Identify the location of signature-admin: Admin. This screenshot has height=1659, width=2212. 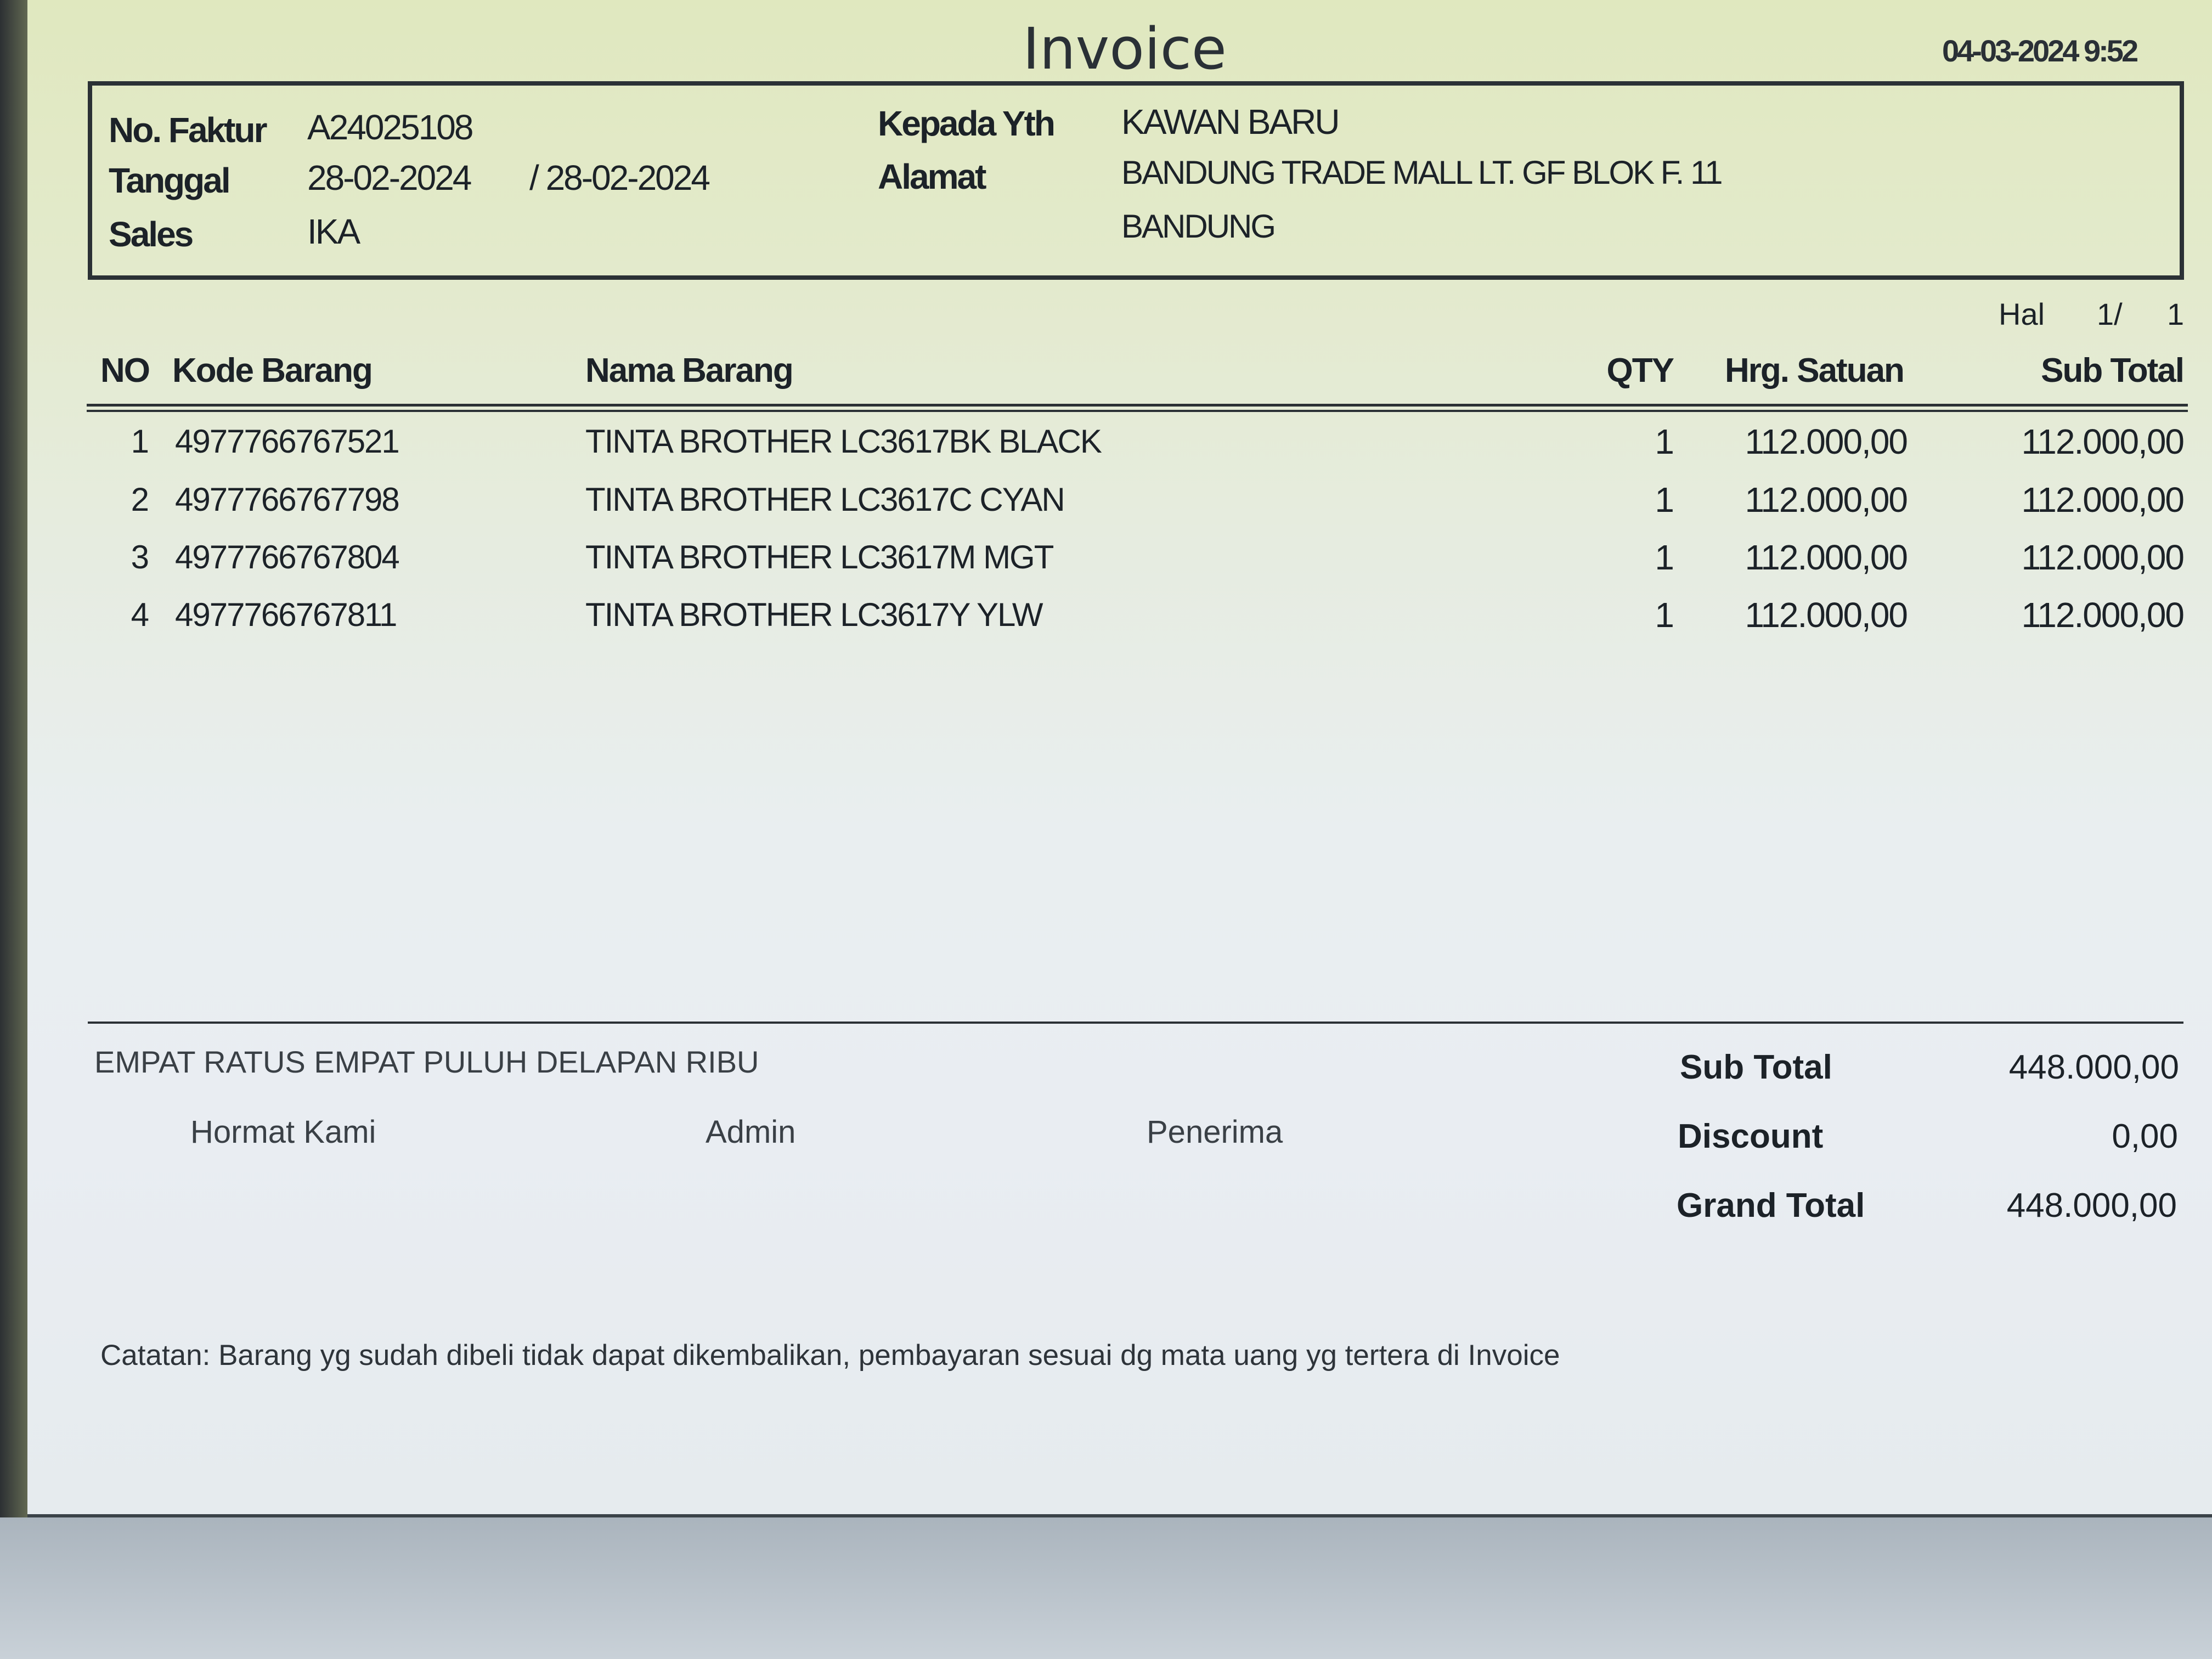
(751, 1132).